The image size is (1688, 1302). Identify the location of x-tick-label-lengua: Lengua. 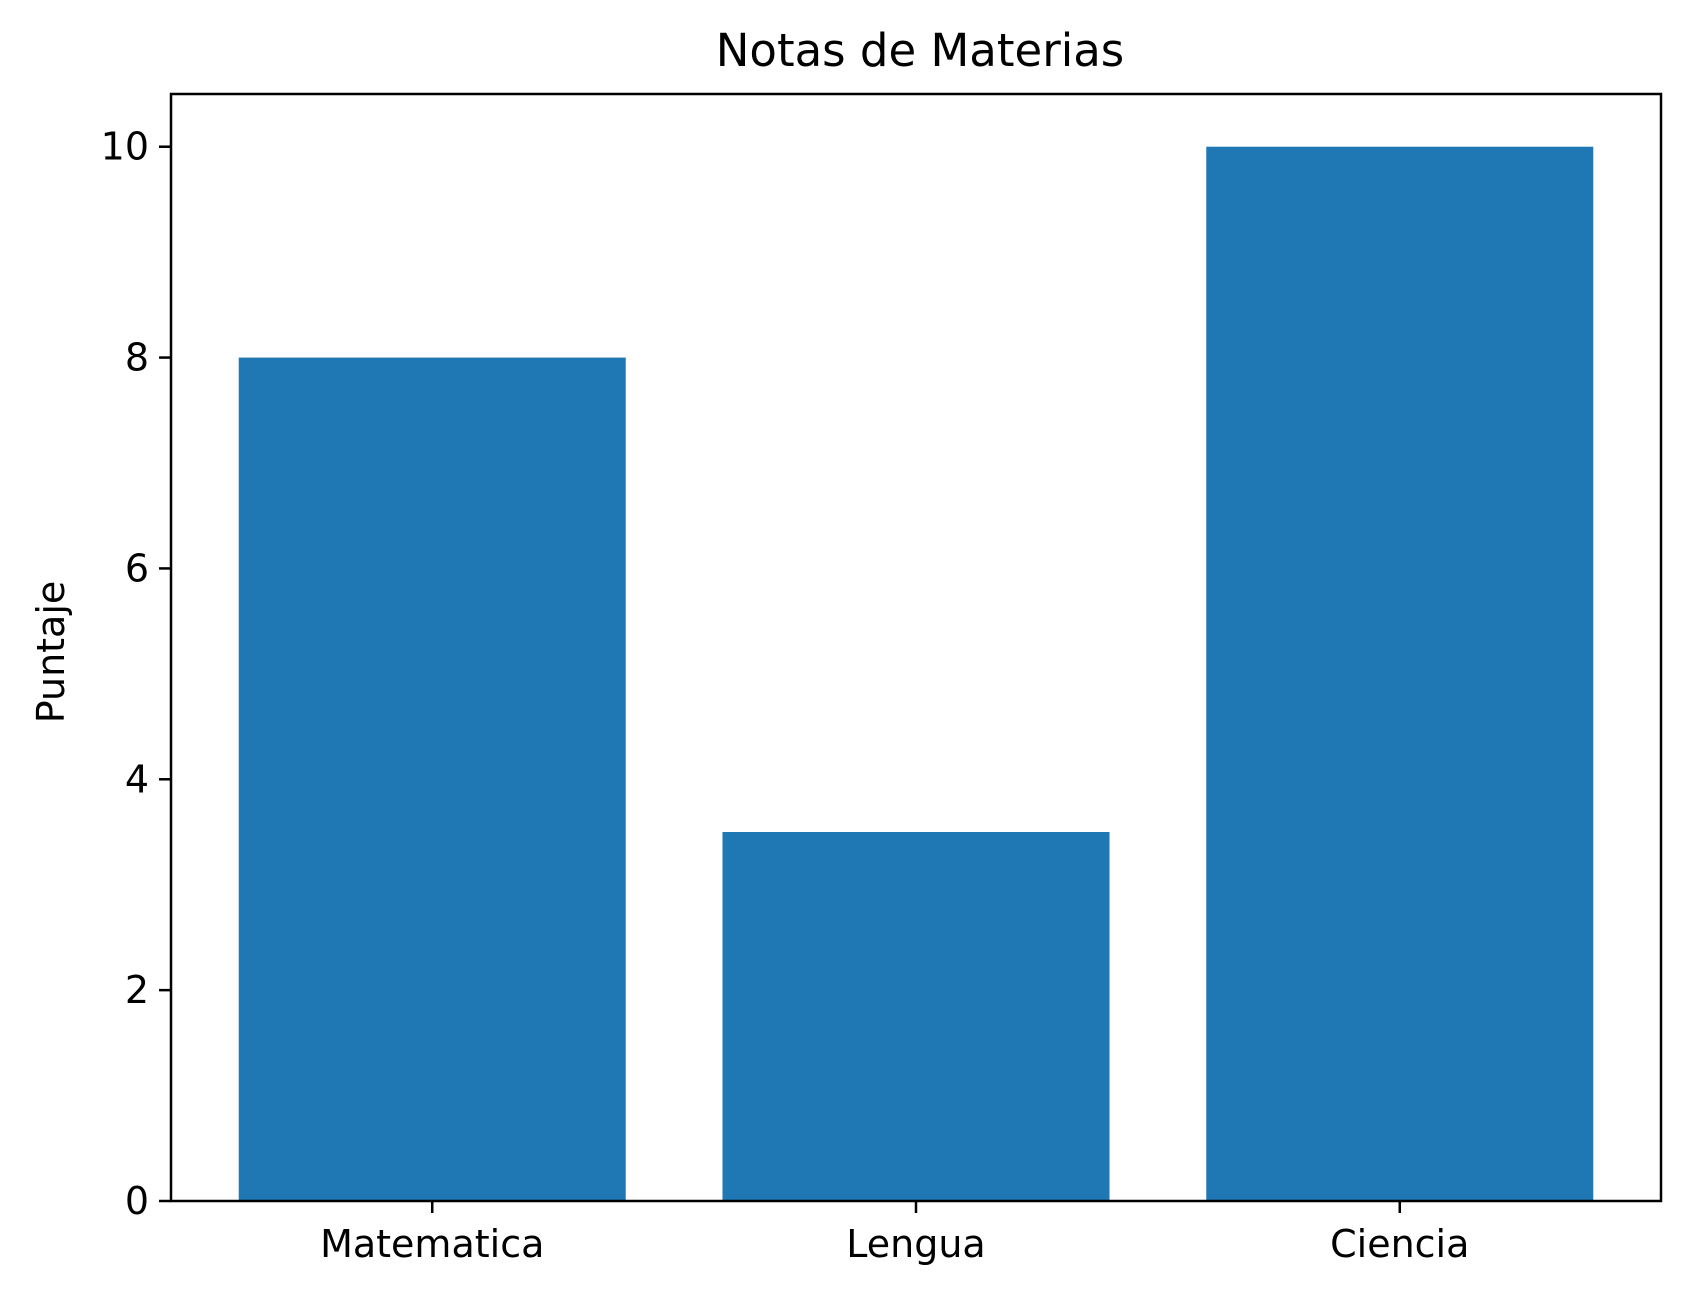
(915, 1244).